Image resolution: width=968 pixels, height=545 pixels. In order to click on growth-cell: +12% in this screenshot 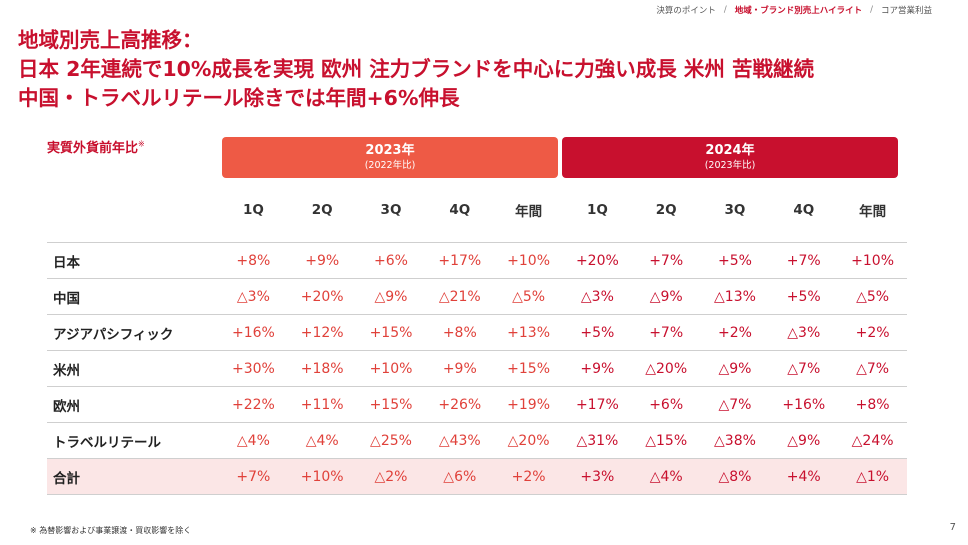, I will do `click(322, 332)`.